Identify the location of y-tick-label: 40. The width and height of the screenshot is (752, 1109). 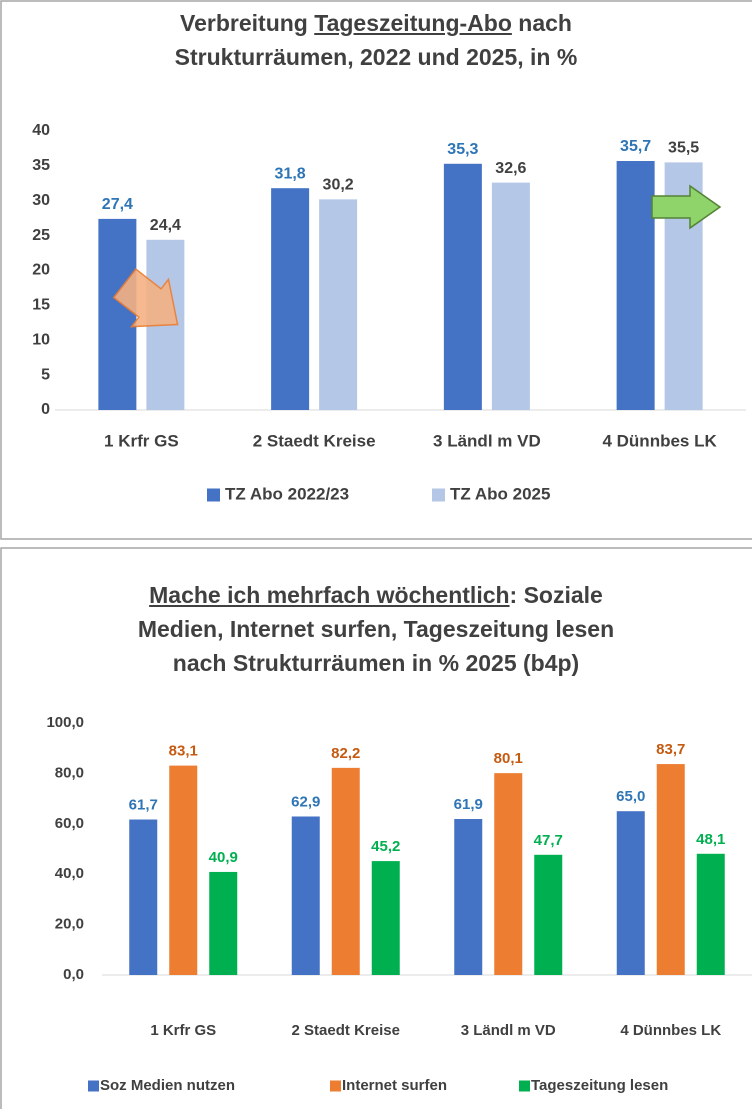
(41, 130).